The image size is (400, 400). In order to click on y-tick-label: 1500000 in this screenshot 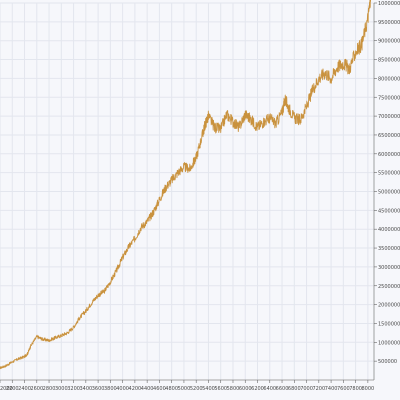, I will do `click(389, 324)`.